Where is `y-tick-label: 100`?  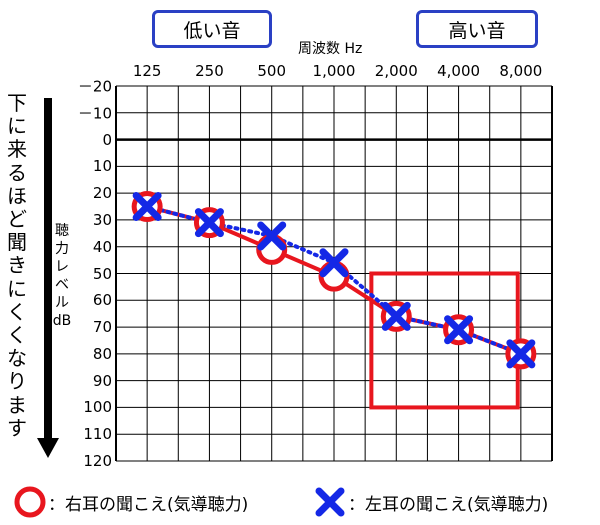
y-tick-label: 100 is located at coordinates (97, 407).